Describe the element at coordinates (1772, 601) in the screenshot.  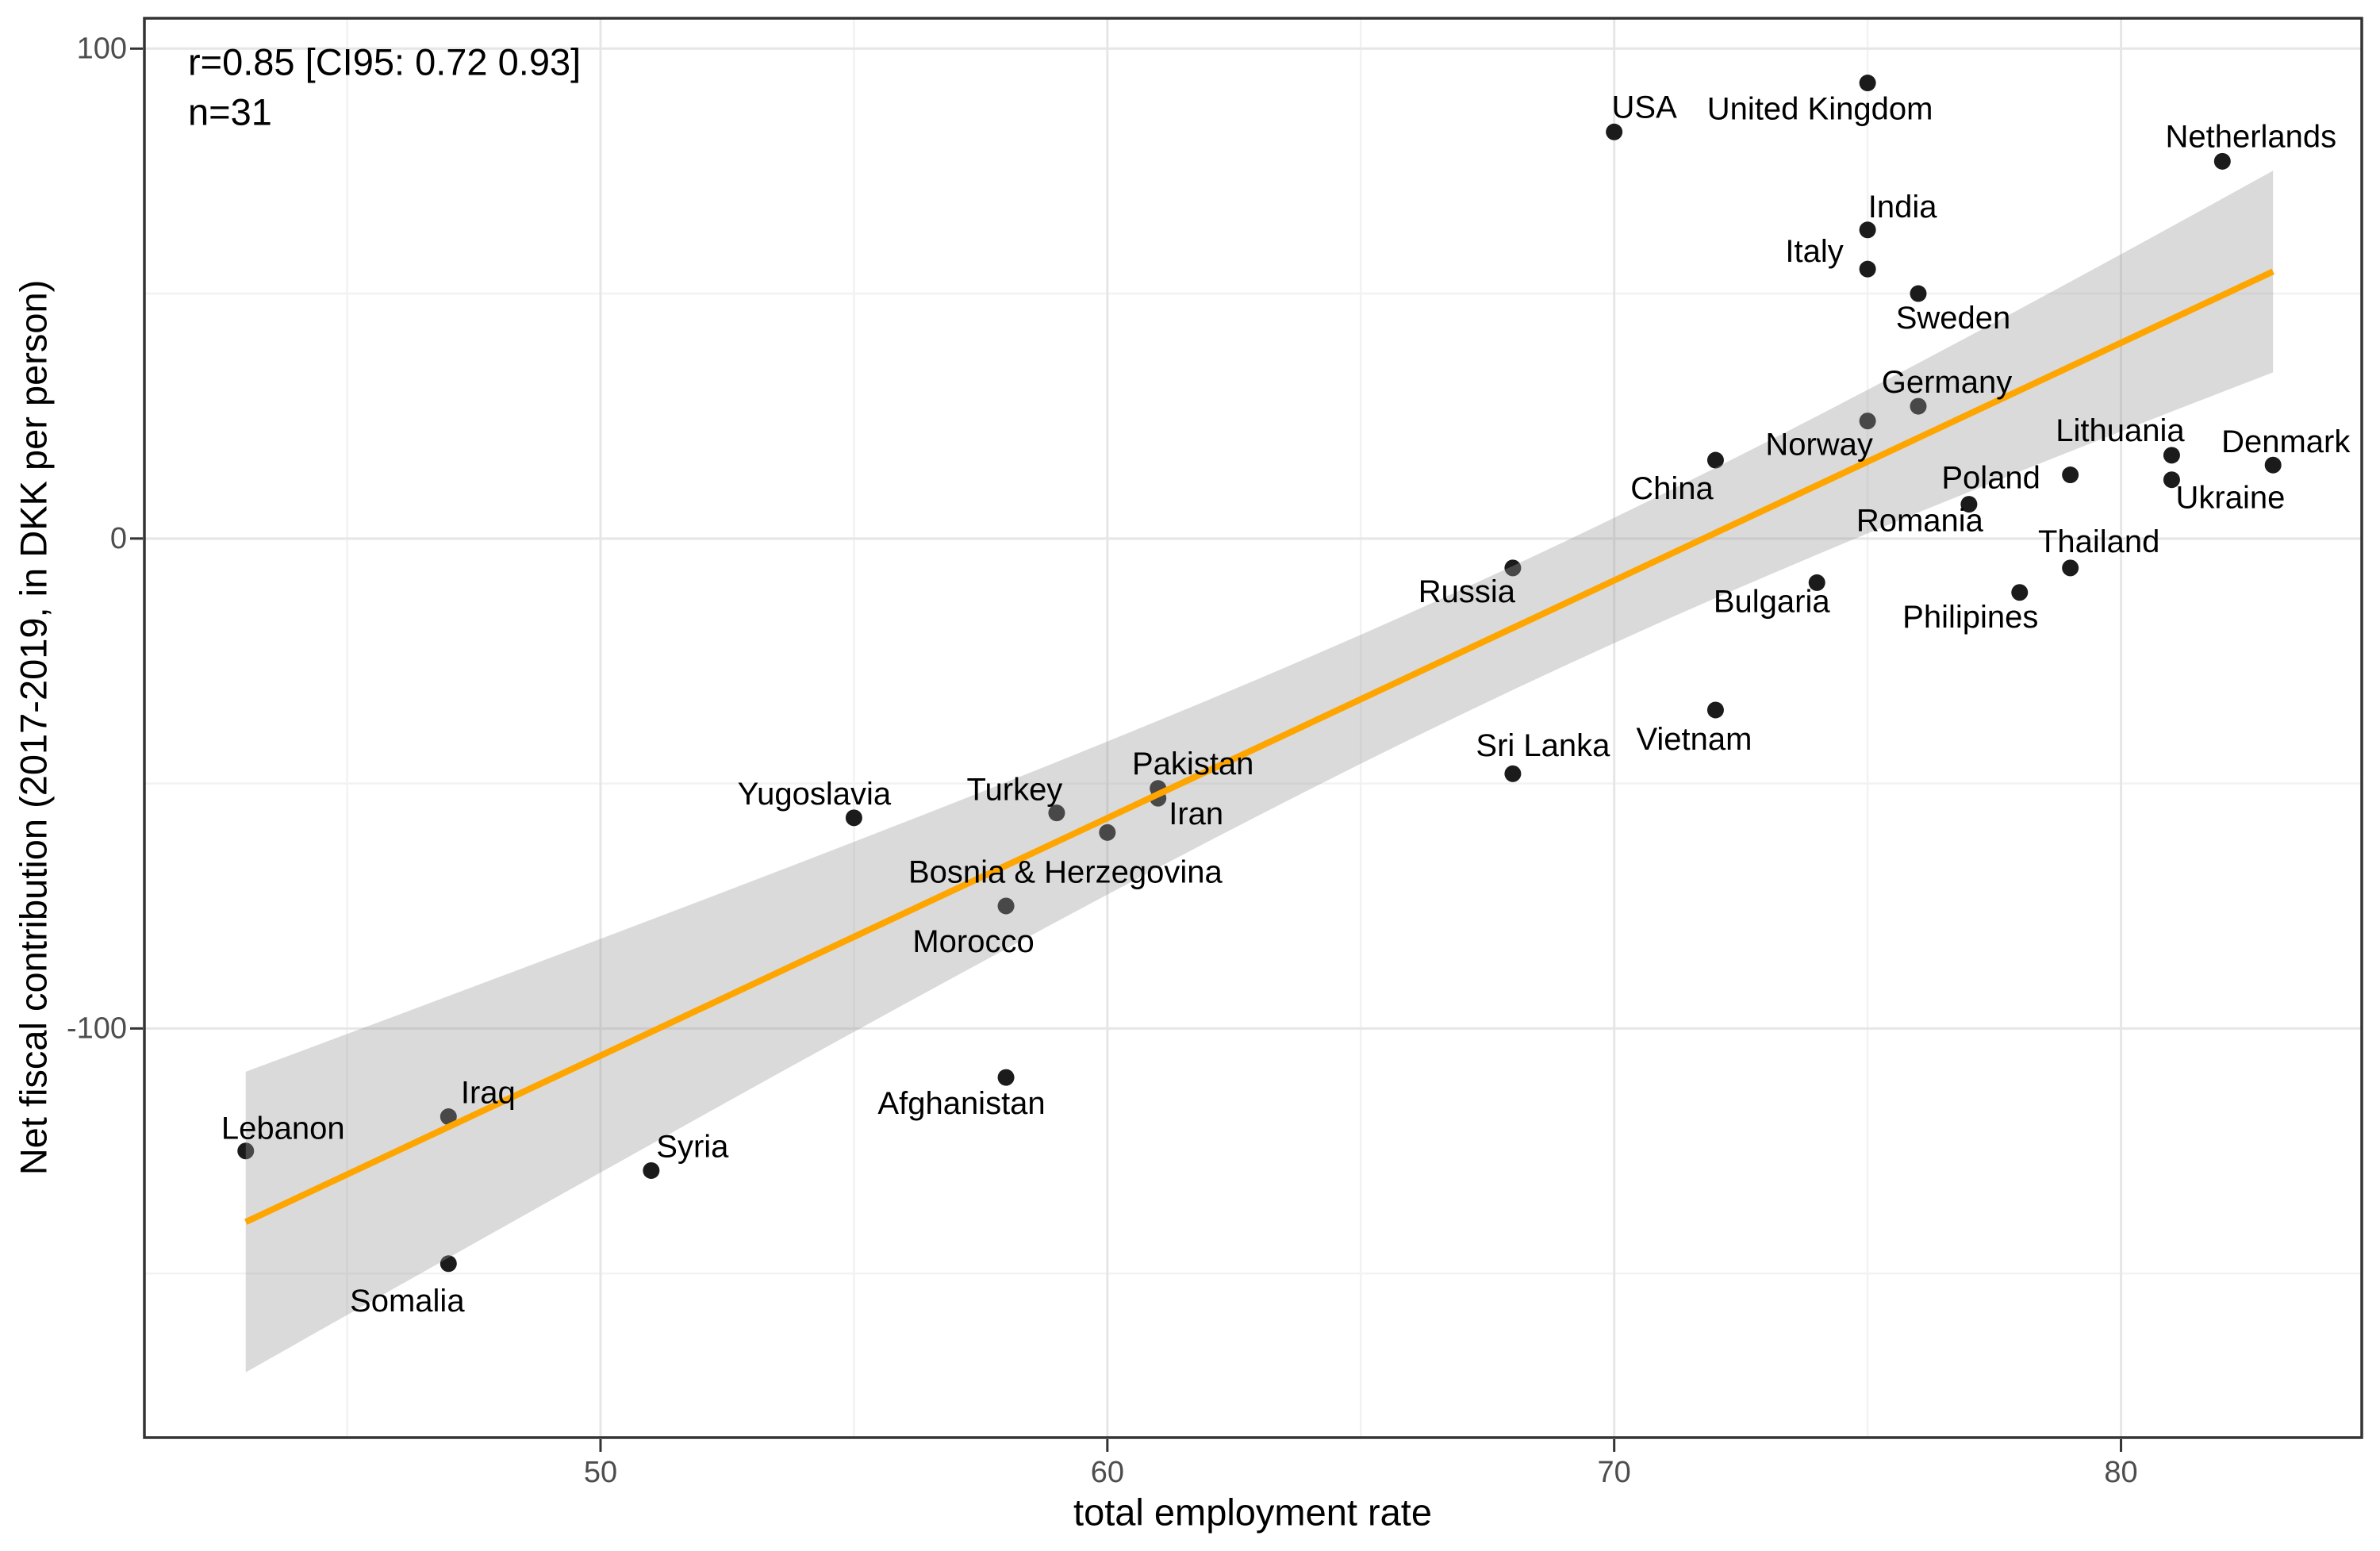
I see `label-bulgaria: Bulgaria` at that location.